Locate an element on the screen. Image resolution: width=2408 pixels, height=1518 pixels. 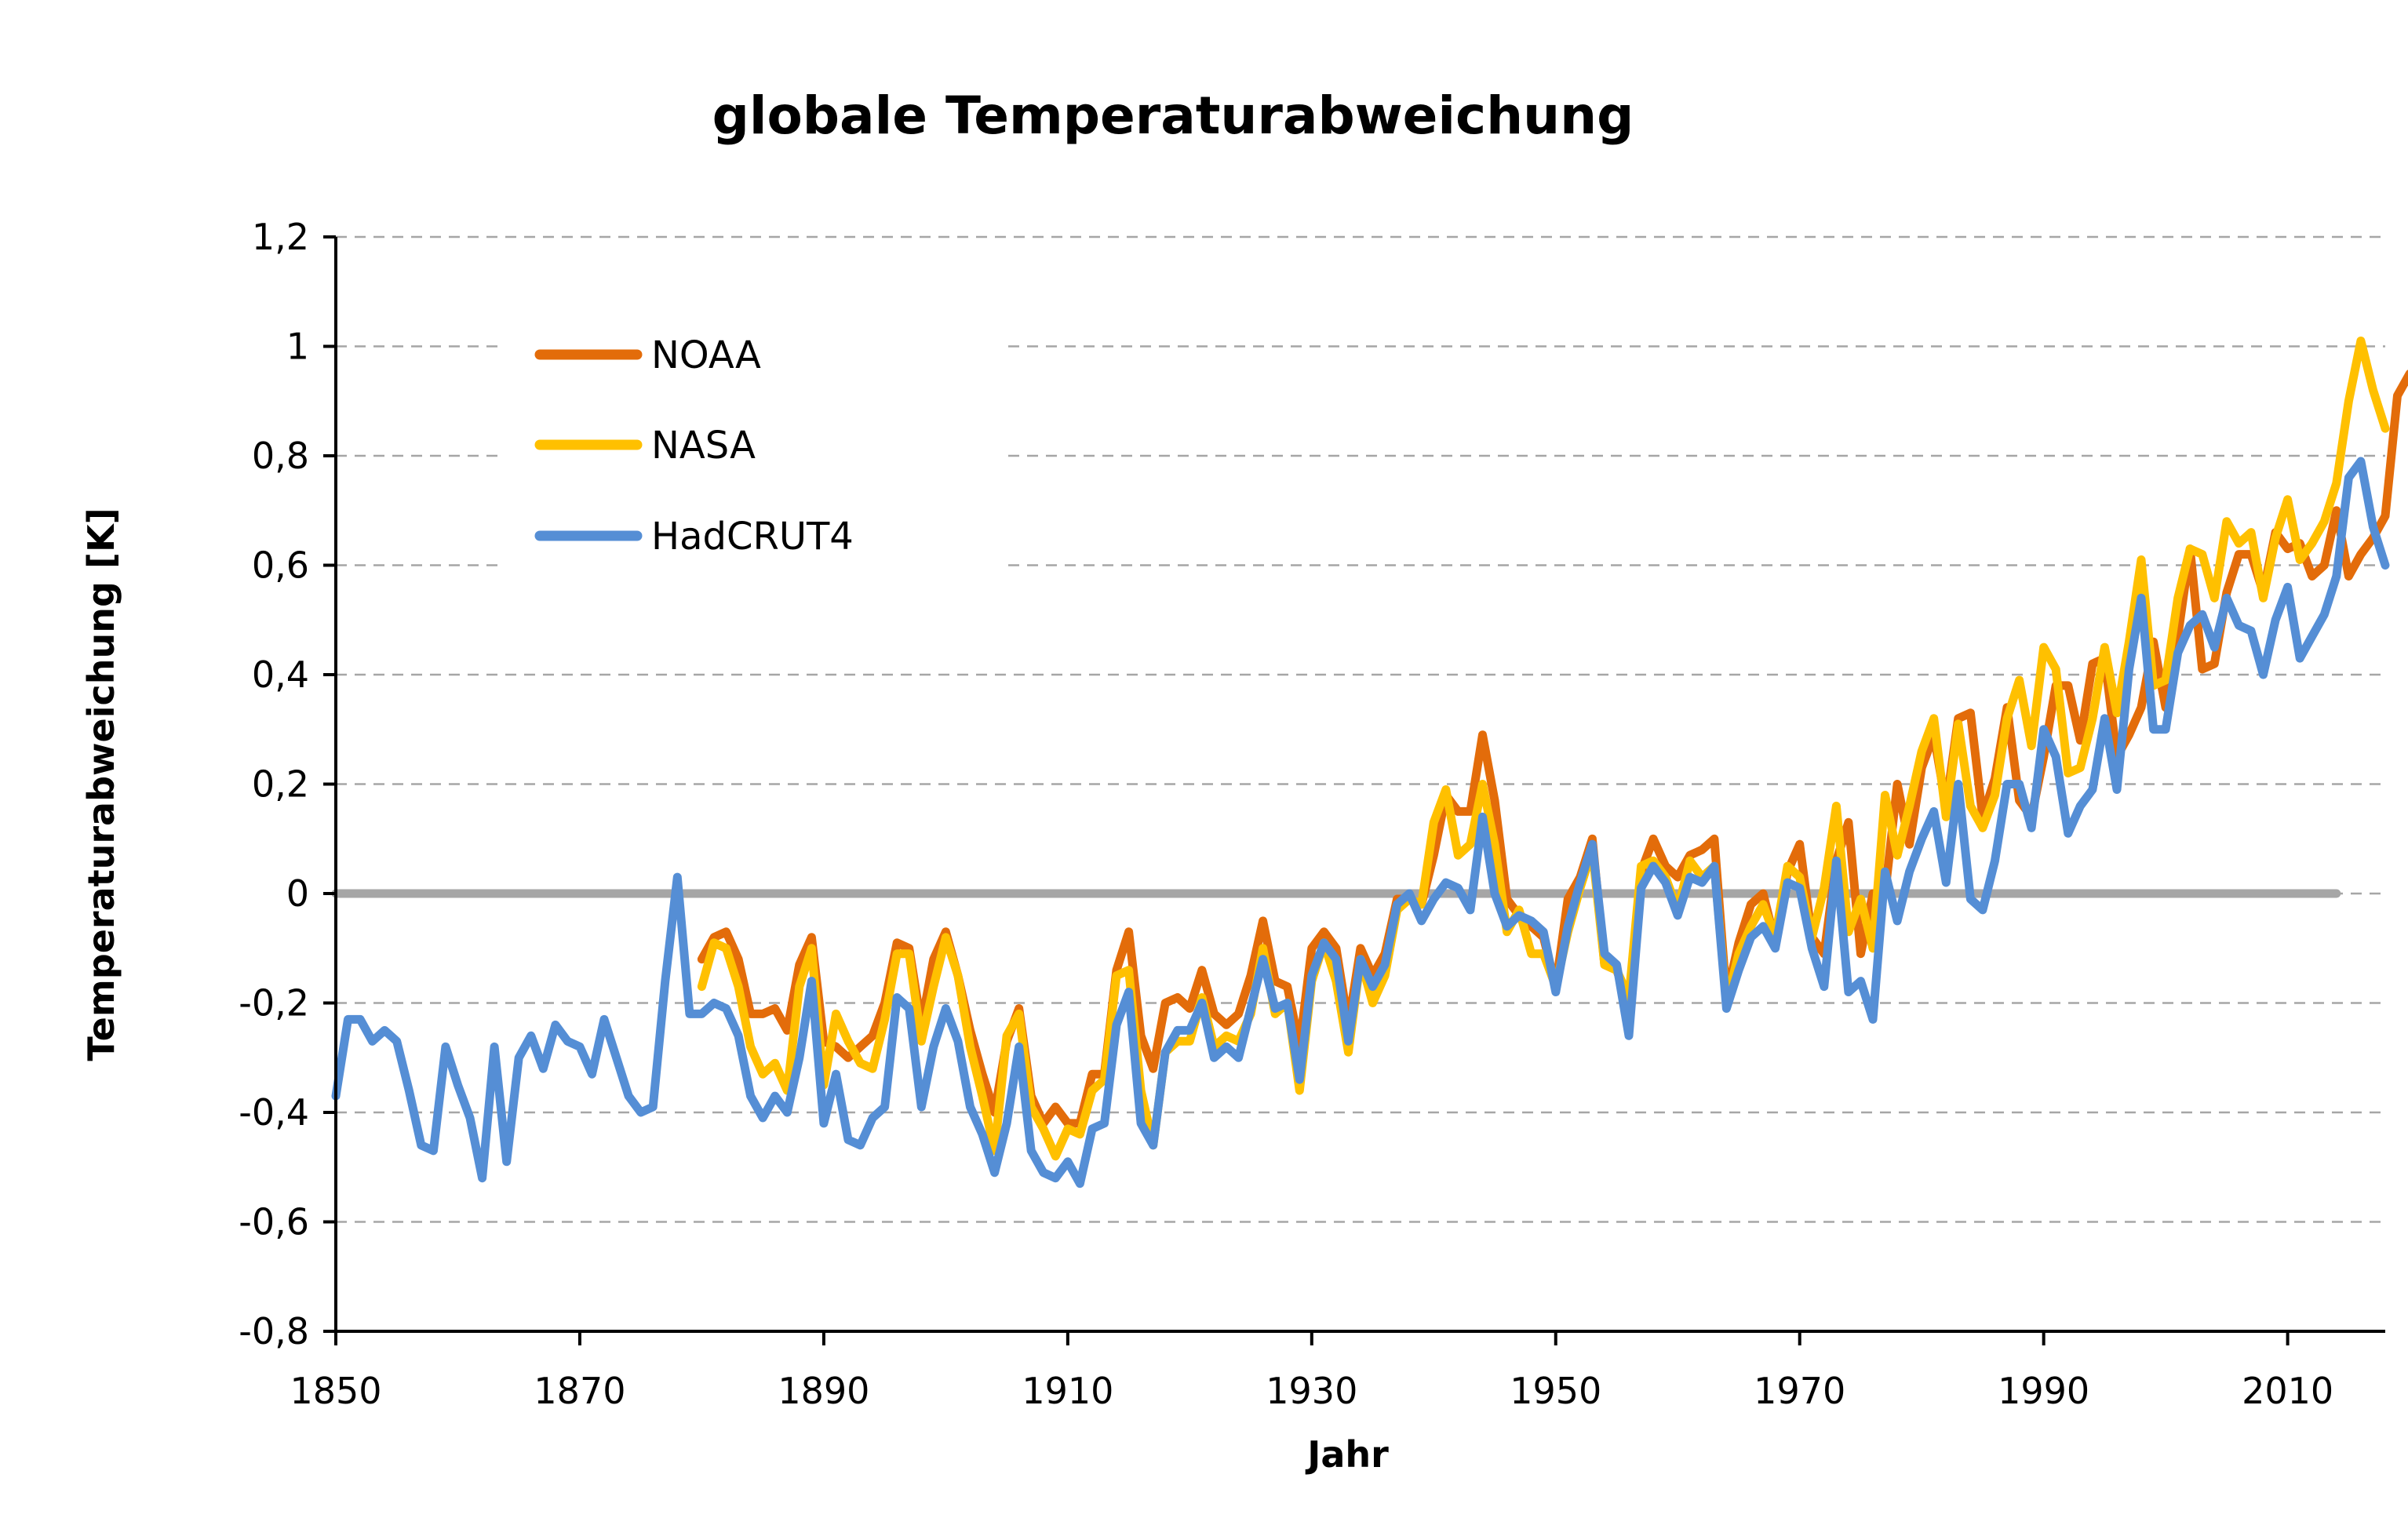
x-tick-label: 2010 is located at coordinates (2287, 1391).